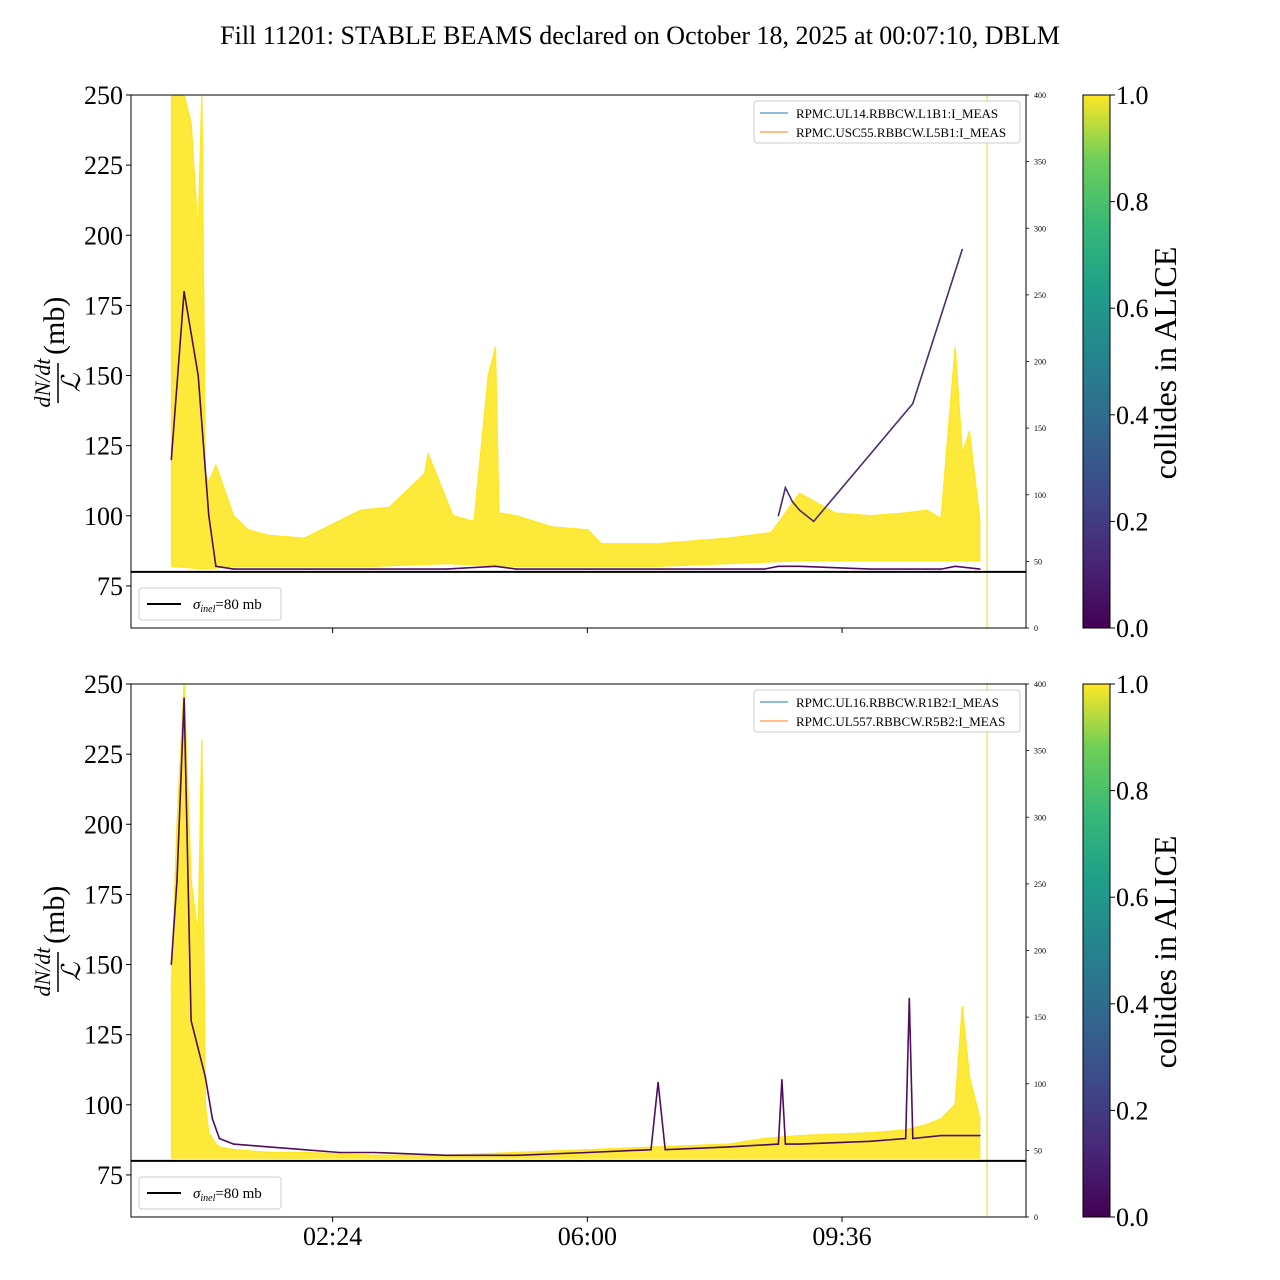 The image size is (1280, 1280). Describe the element at coordinates (1038, 1150) in the screenshot. I see `secondary-y-tick-label: 50` at that location.